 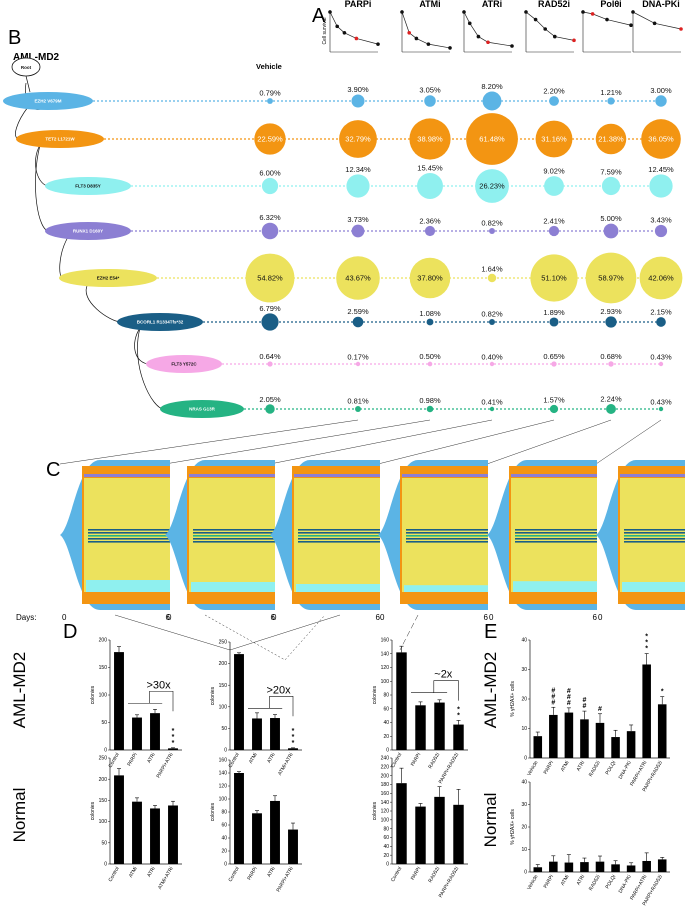 What do you see at coordinates (554, 220) in the screenshot?
I see `clone-percent: 2.41%` at bounding box center [554, 220].